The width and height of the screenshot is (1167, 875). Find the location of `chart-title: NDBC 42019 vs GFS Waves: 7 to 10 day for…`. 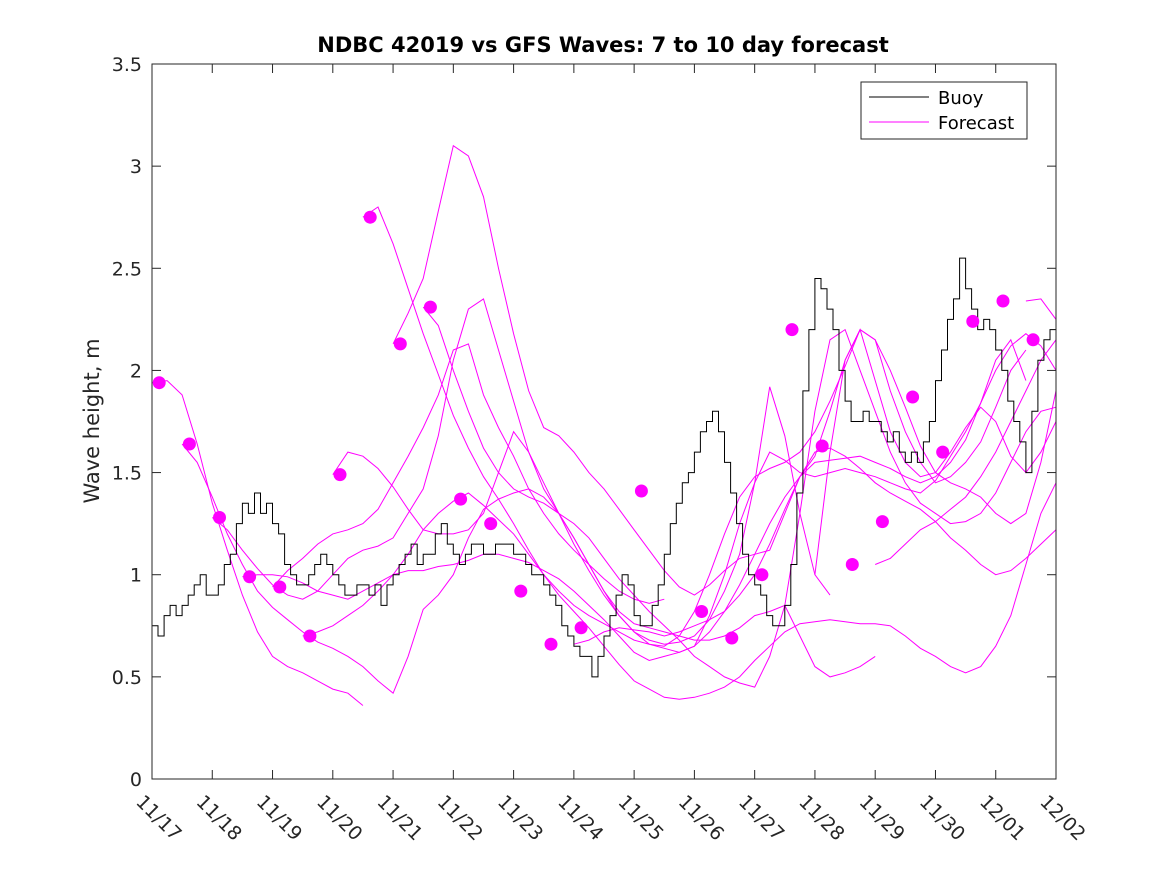

chart-title: NDBC 42019 vs GFS Waves: 7 to 10 day for… is located at coordinates (602, 45).